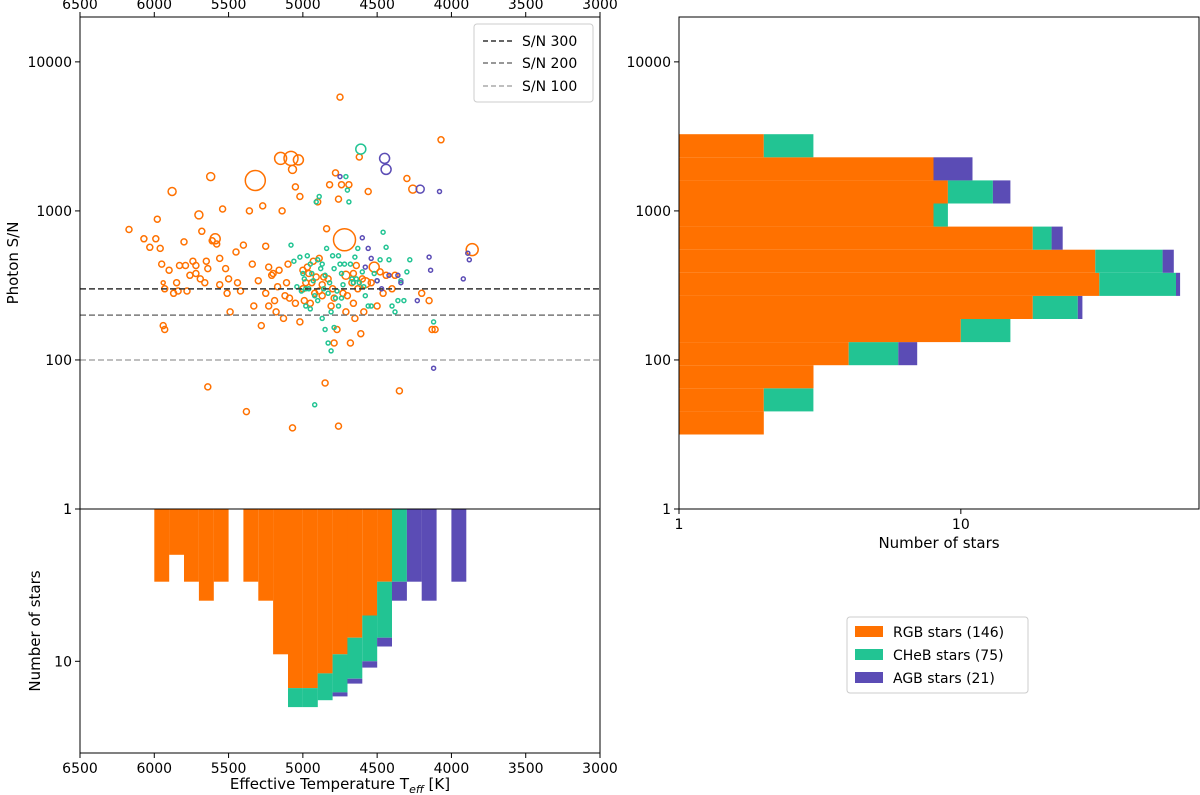 The image size is (1200, 795). I want to click on agb-legend-label: AGB stars (21), so click(944, 679).